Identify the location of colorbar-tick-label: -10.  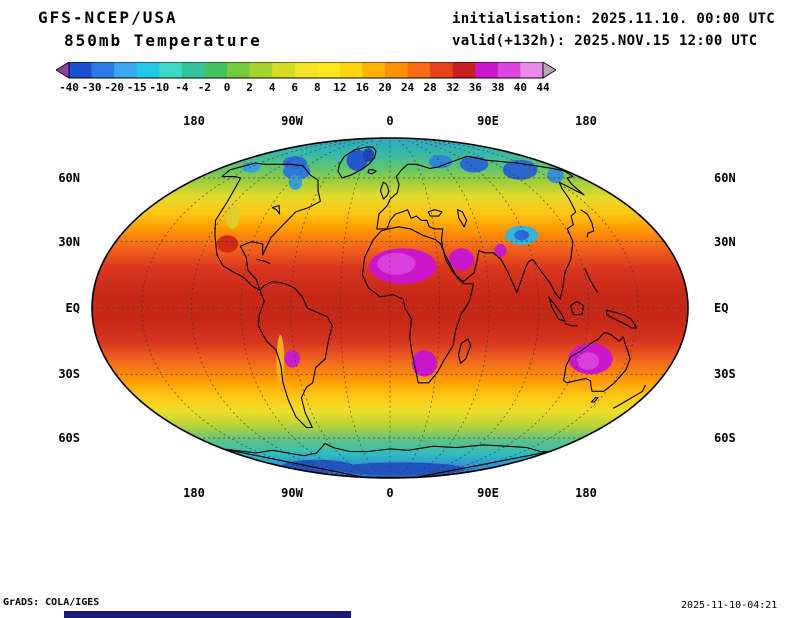
(159, 87).